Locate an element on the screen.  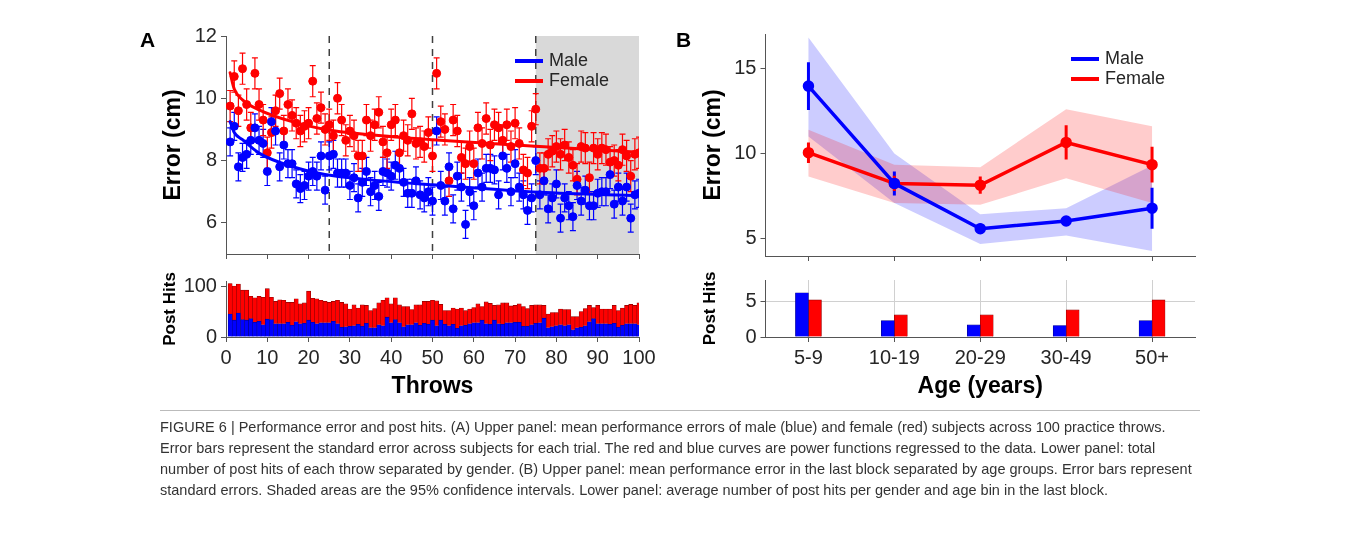
x-tick-label: 20-29 is located at coordinates (980, 356).